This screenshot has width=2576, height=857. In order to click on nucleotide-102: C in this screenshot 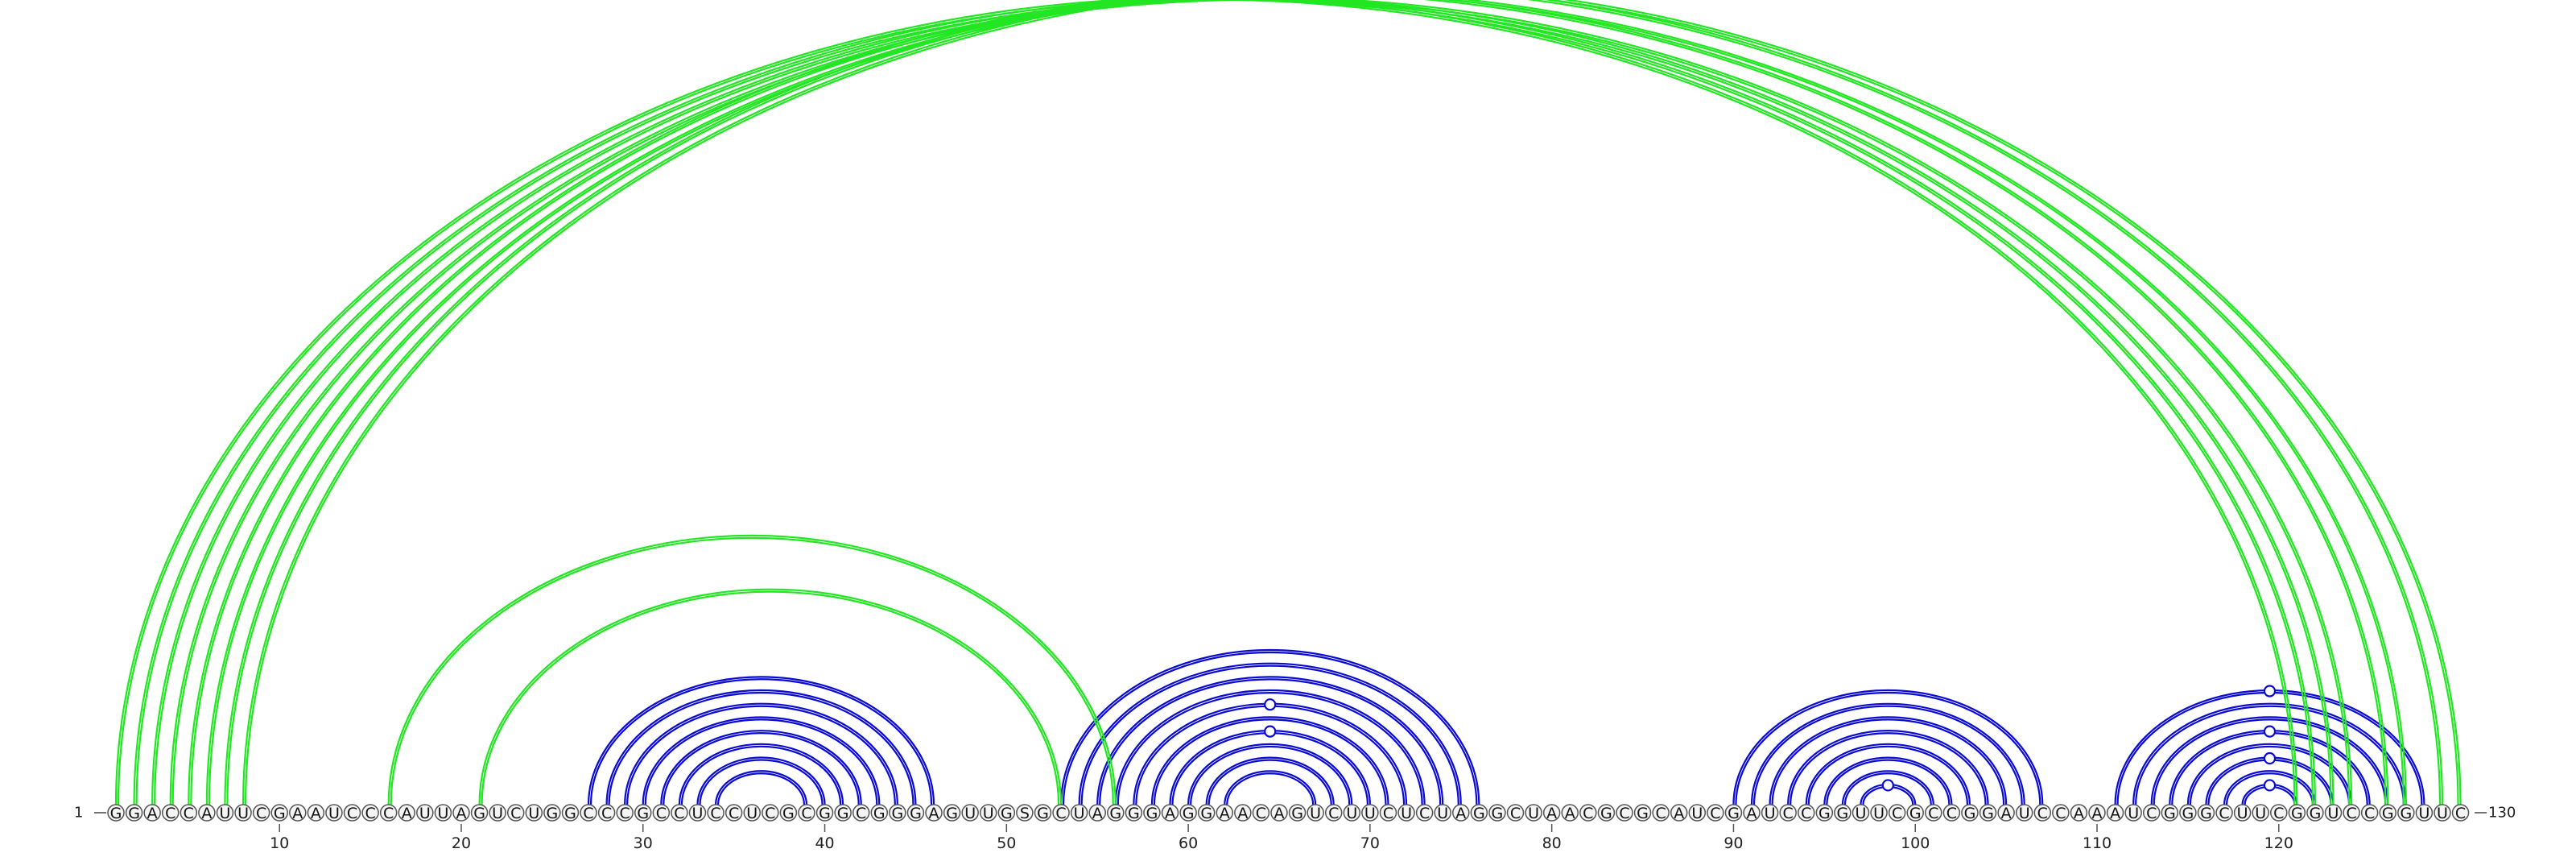, I will do `click(1951, 813)`.